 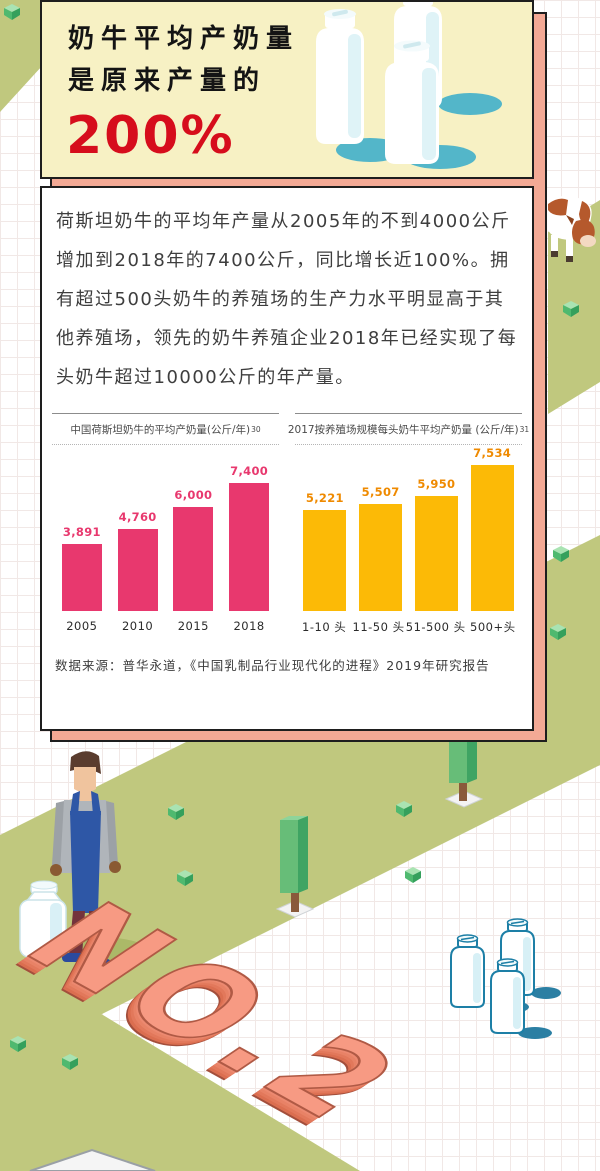 What do you see at coordinates (524, 429) in the screenshot?
I see `chart-title-footnote: 31` at bounding box center [524, 429].